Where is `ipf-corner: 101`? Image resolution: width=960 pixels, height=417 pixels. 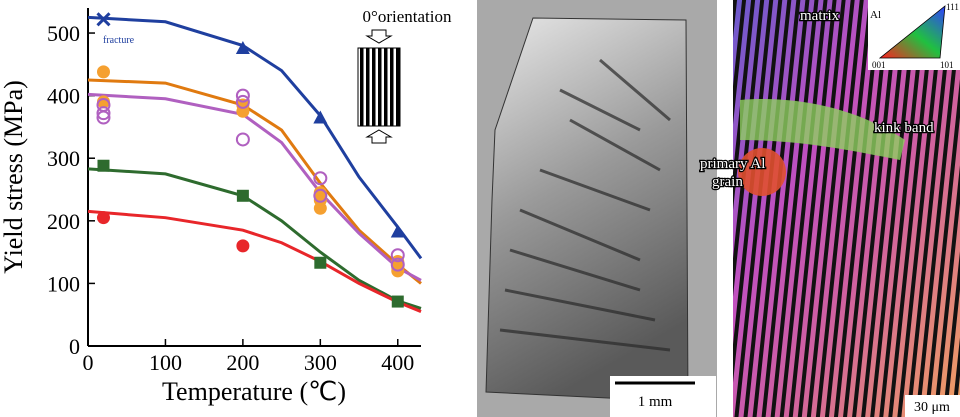
ipf-corner: 101 is located at coordinates (947, 65).